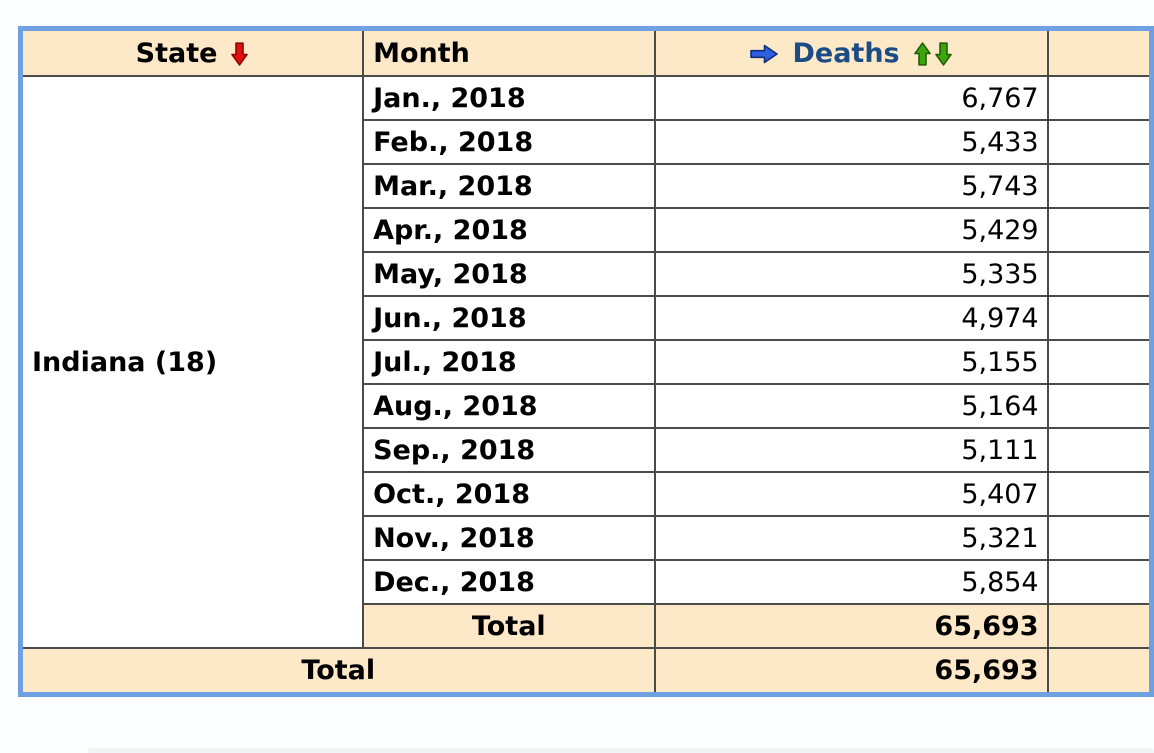  Describe the element at coordinates (509, 406) in the screenshot. I see `month-cell: Aug., 2018` at that location.